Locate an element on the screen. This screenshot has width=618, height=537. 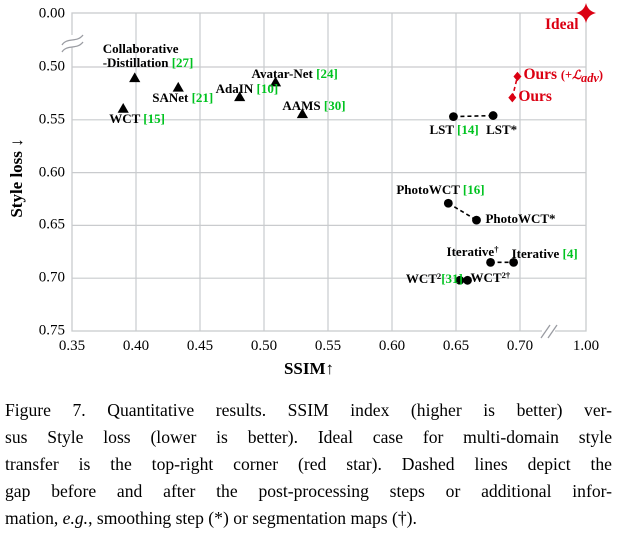
label-sanet: SANet [21] is located at coordinates (182, 98).